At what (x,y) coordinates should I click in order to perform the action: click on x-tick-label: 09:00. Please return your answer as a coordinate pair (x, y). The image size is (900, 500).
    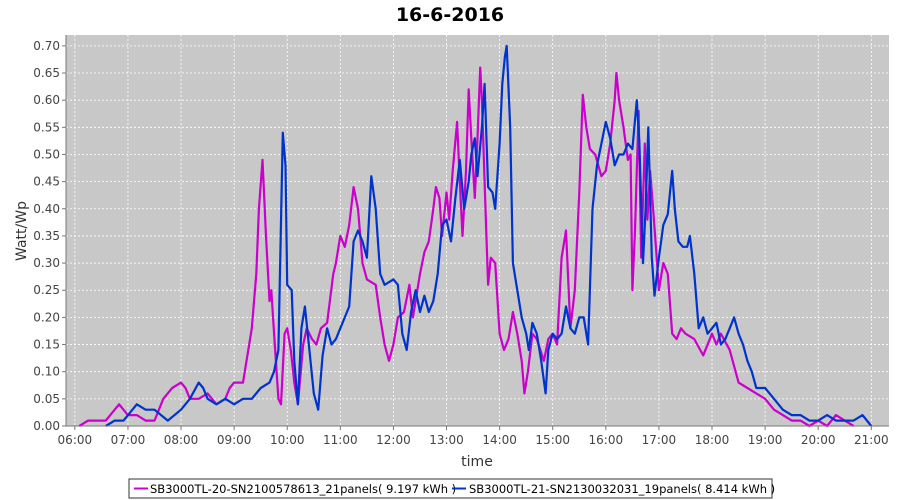
    Looking at the image, I should click on (234, 440).